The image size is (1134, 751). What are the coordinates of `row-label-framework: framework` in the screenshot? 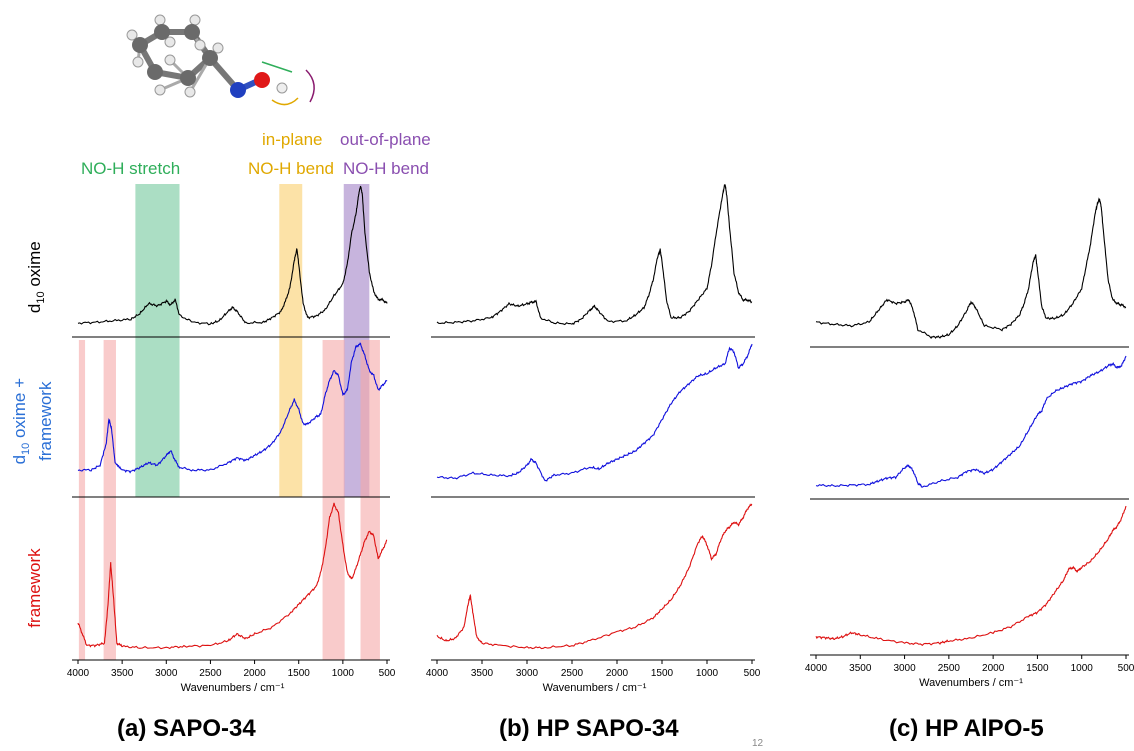 It's located at (35, 588).